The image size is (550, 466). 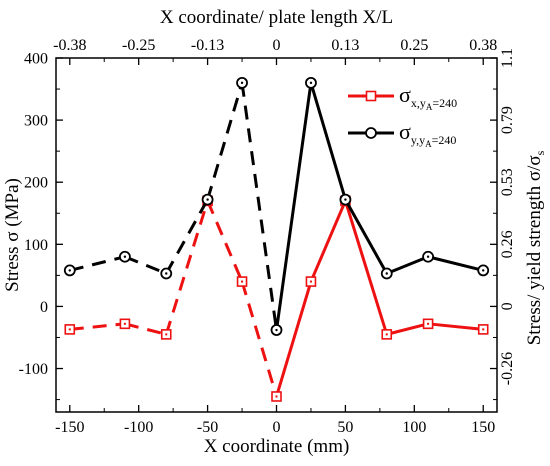 What do you see at coordinates (207, 427) in the screenshot?
I see `x-tick-label: -50` at bounding box center [207, 427].